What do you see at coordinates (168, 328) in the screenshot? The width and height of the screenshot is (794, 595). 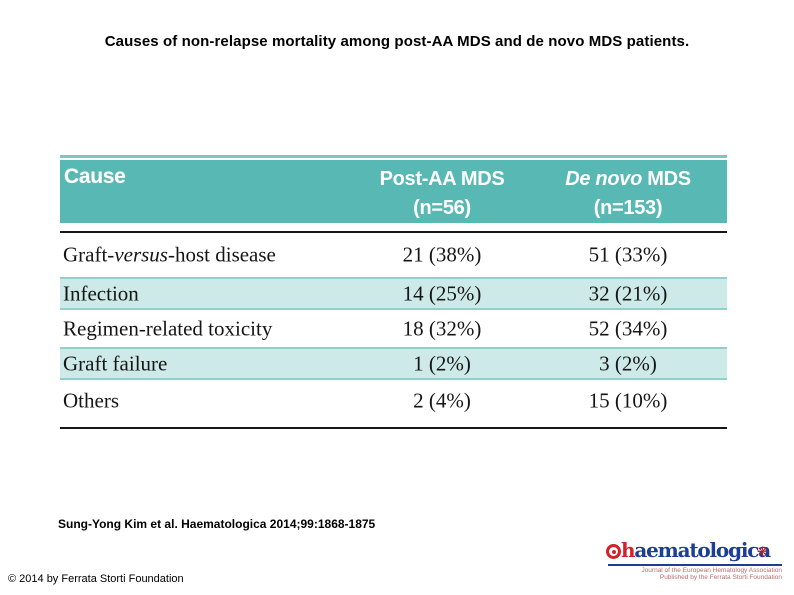 I see `cause-cell: Regimen-related toxicity` at bounding box center [168, 328].